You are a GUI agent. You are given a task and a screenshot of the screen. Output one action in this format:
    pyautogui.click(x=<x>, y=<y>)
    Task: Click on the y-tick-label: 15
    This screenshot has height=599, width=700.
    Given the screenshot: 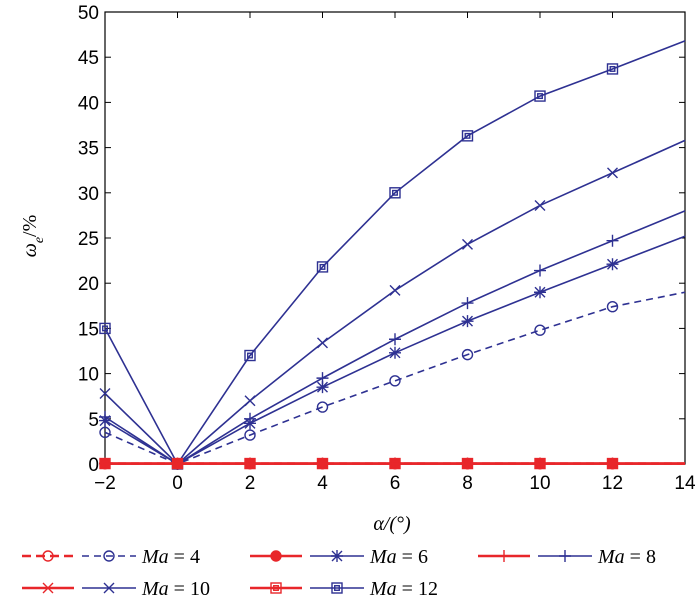 What is the action you would take?
    pyautogui.click(x=88, y=329)
    